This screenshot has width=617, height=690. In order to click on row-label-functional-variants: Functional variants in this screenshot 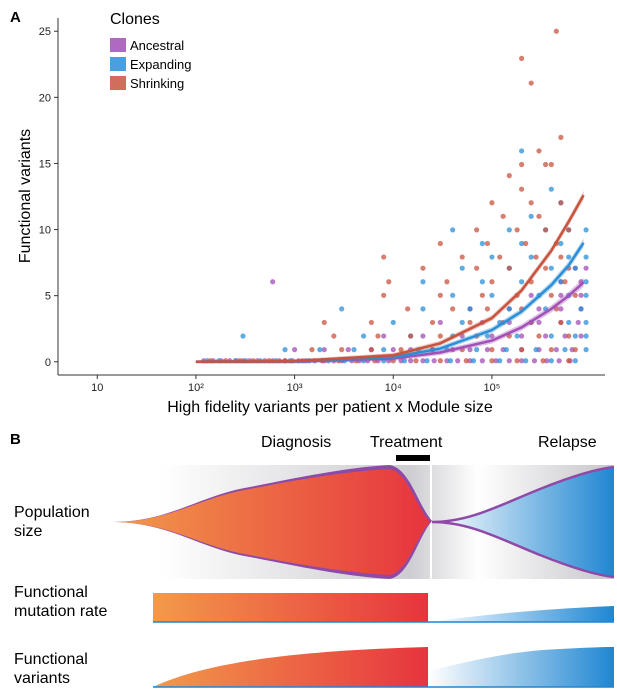, I will do `click(53, 669)`.